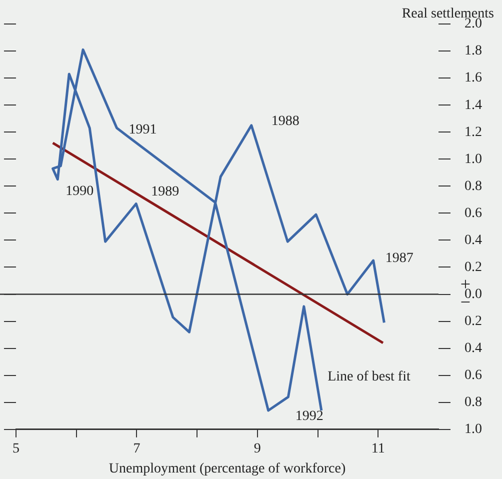 The image size is (502, 479). What do you see at coordinates (165, 192) in the screenshot?
I see `annotation: 1989` at bounding box center [165, 192].